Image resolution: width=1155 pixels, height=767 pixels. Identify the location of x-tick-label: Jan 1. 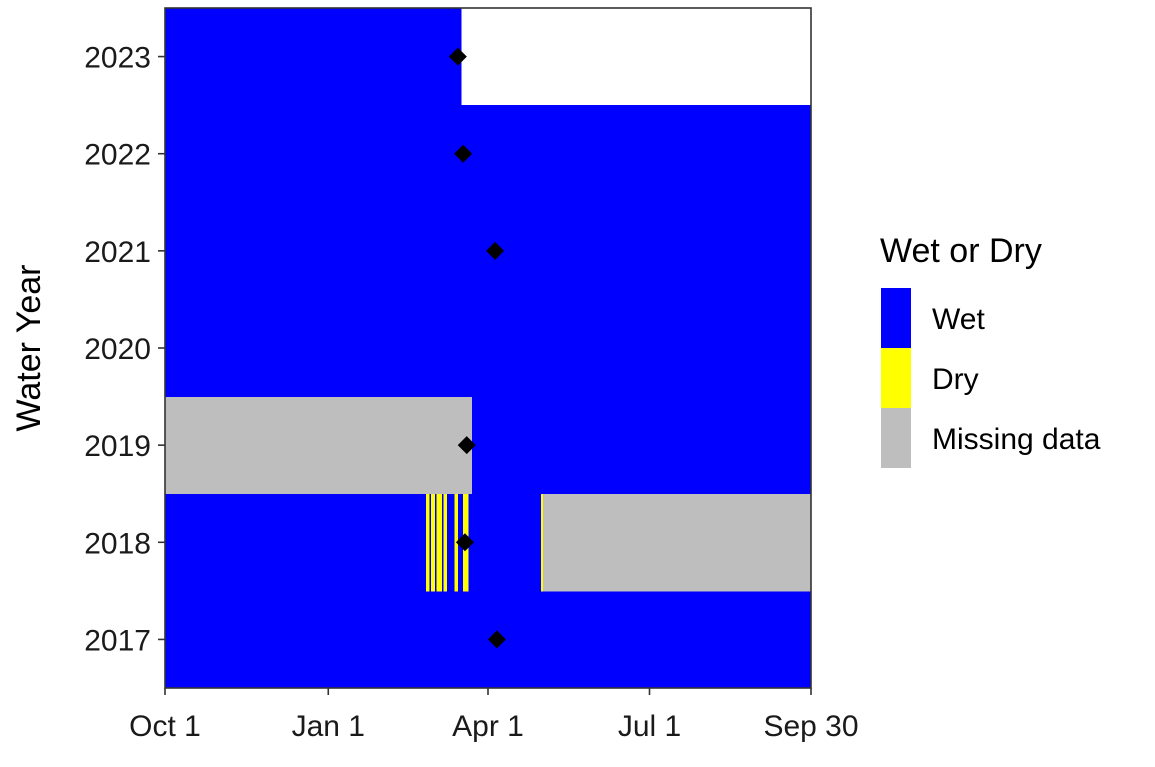
(328, 726).